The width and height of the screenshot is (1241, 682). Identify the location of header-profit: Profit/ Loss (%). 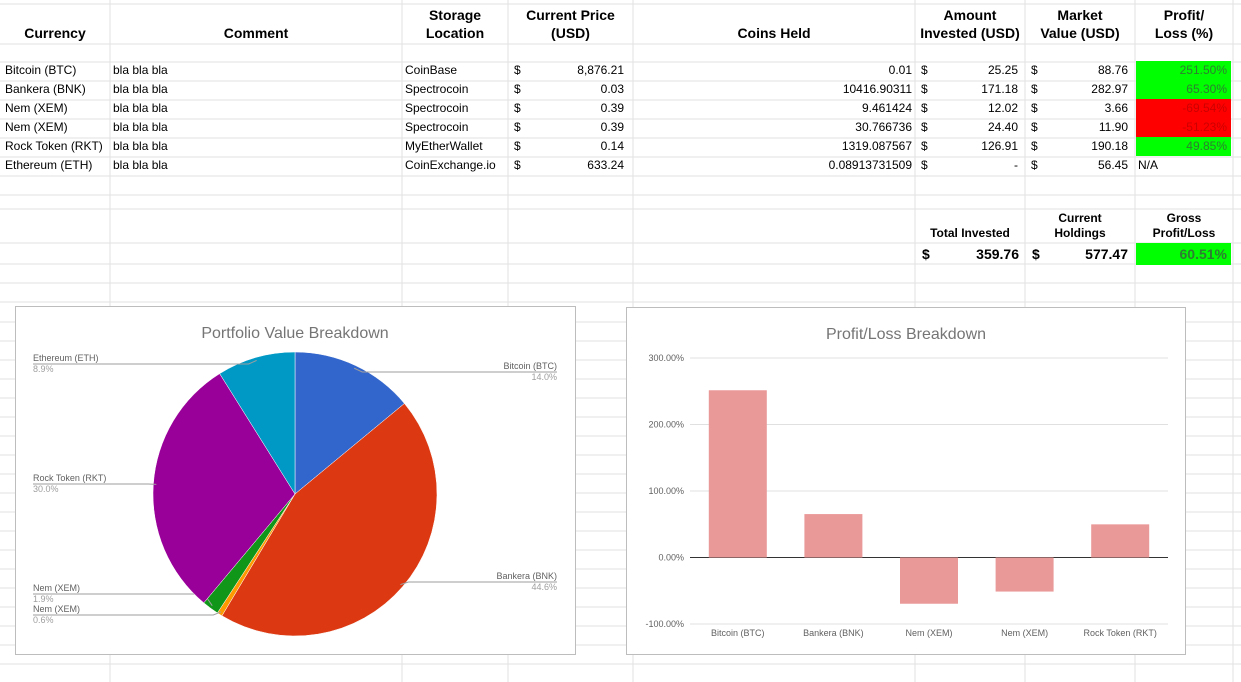
(1184, 24).